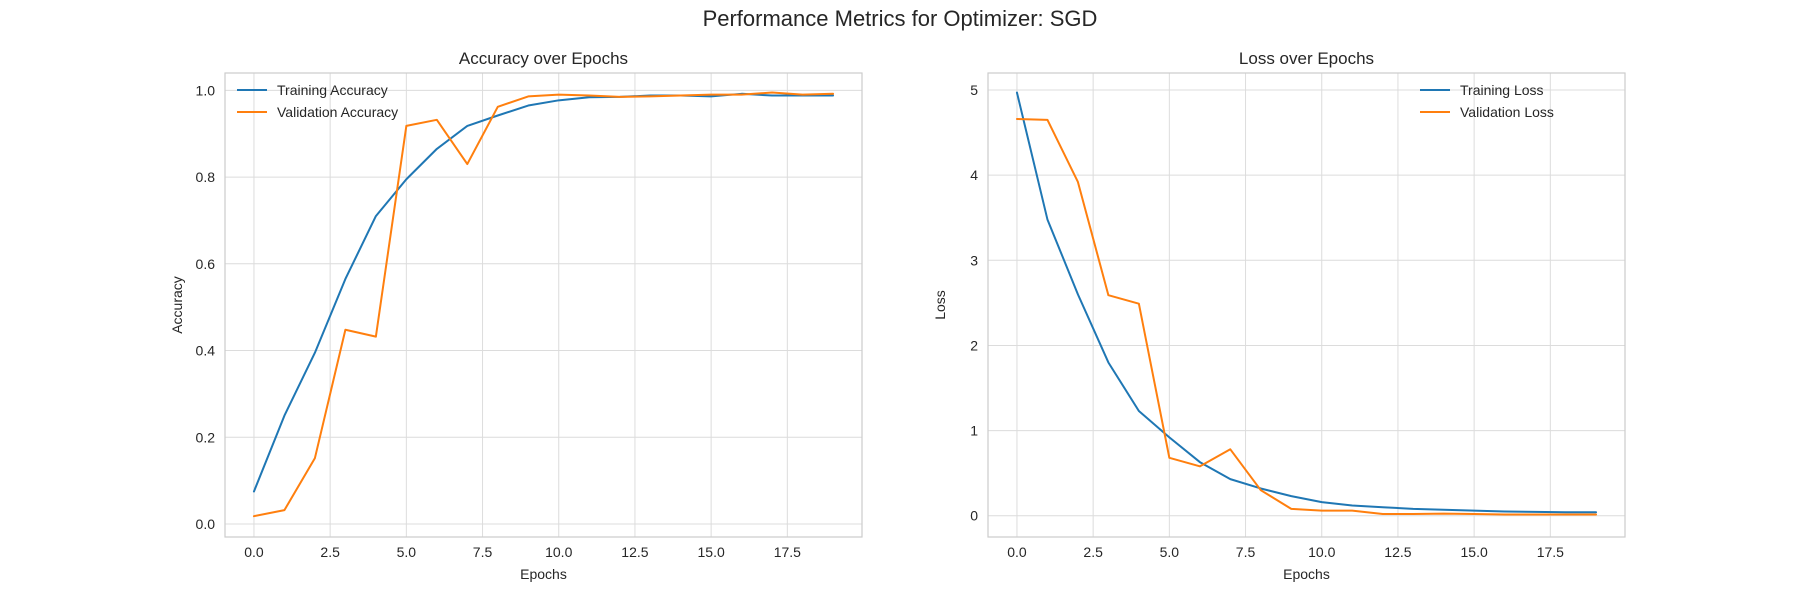 The image size is (1800, 600). Describe the element at coordinates (543, 58) in the screenshot. I see `chart-title: Accuracy over Epochs` at that location.